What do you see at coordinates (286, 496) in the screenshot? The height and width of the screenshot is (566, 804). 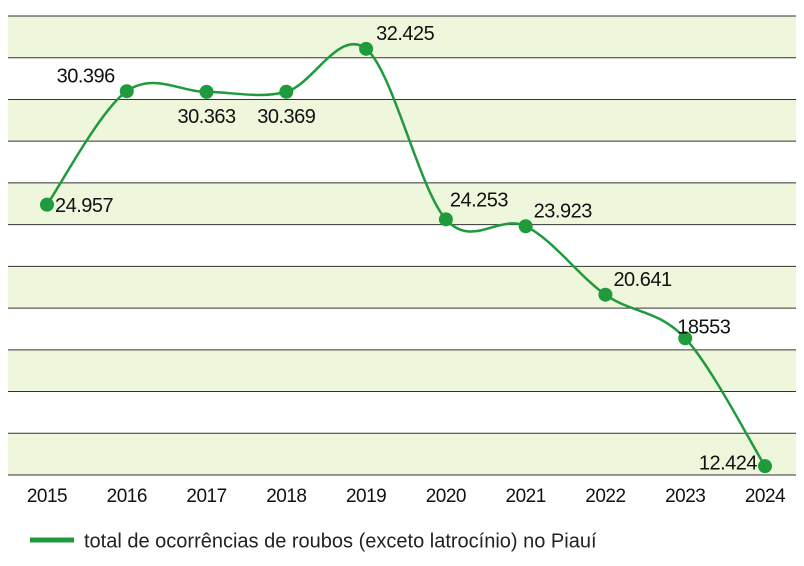 I see `x-tick-label: 2018` at bounding box center [286, 496].